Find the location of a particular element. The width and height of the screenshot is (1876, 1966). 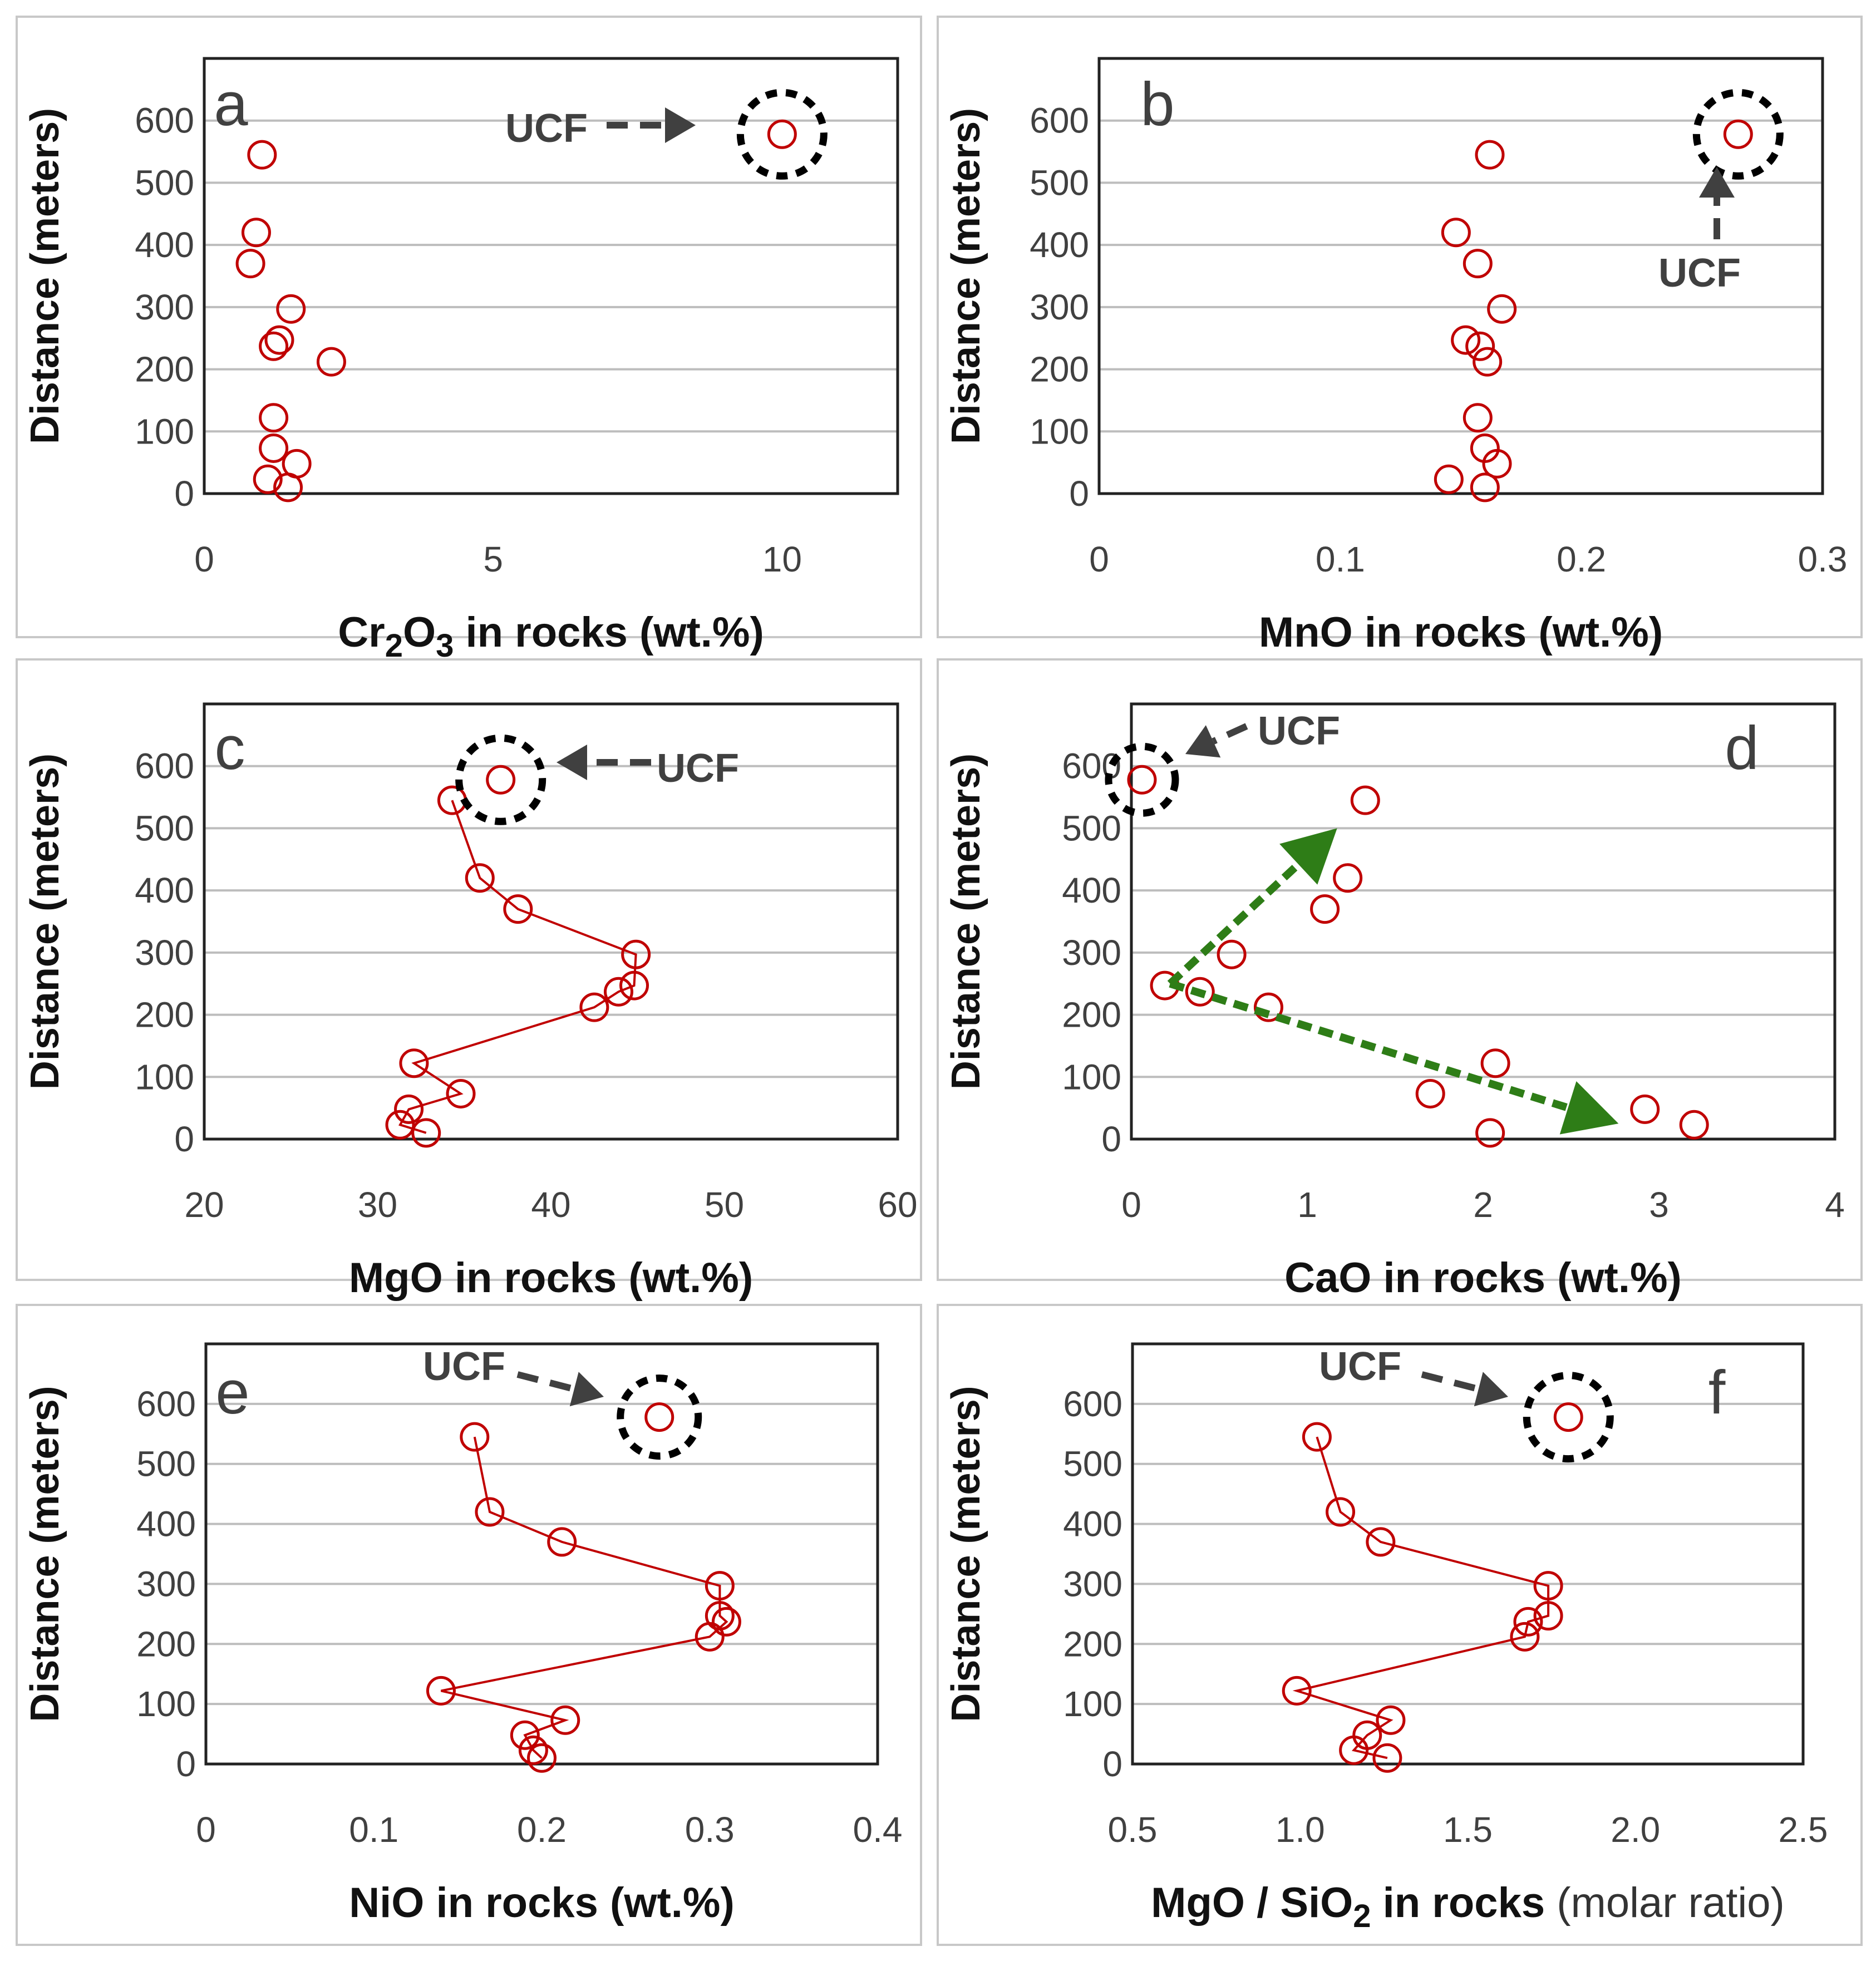

x-tick-label: 10 is located at coordinates (782, 559).